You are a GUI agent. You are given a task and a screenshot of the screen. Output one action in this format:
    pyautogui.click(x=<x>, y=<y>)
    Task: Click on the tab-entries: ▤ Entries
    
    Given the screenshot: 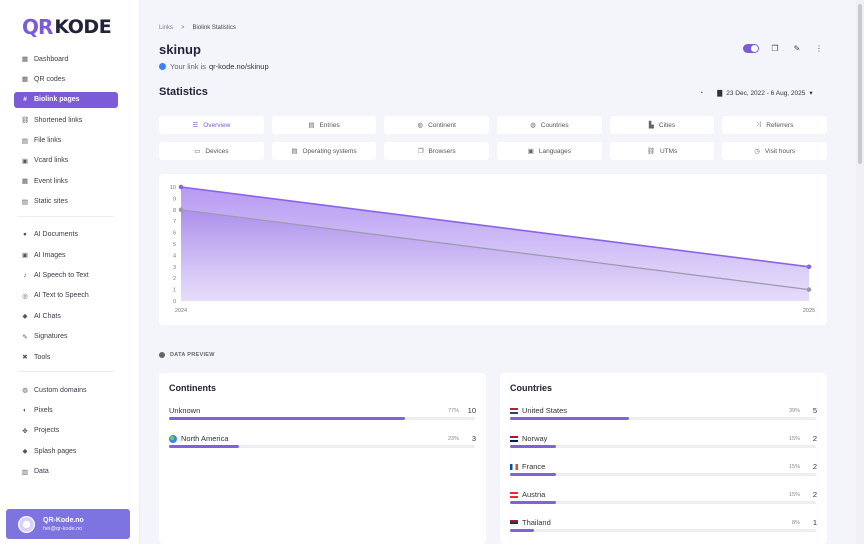 What is the action you would take?
    pyautogui.click(x=324, y=125)
    